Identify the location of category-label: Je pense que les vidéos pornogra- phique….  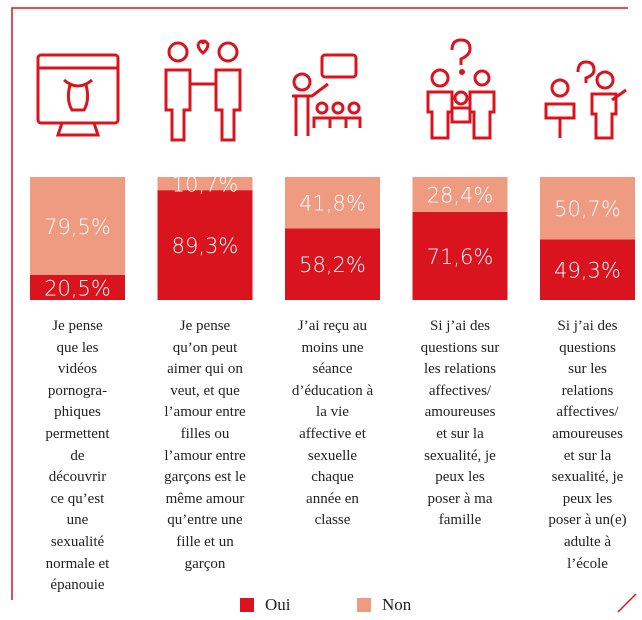
(77, 456).